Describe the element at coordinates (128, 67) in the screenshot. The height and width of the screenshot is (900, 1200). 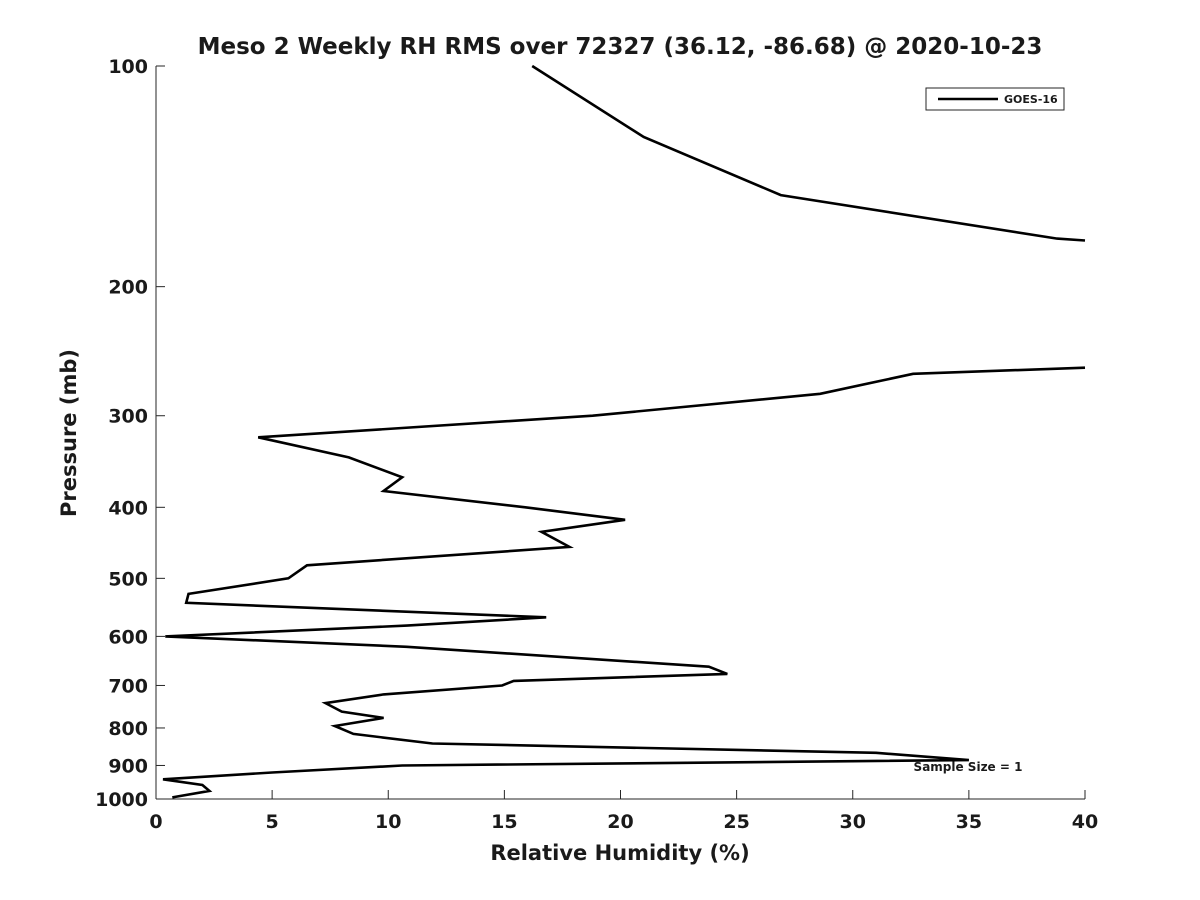
I see `y-tick-label: 100` at that location.